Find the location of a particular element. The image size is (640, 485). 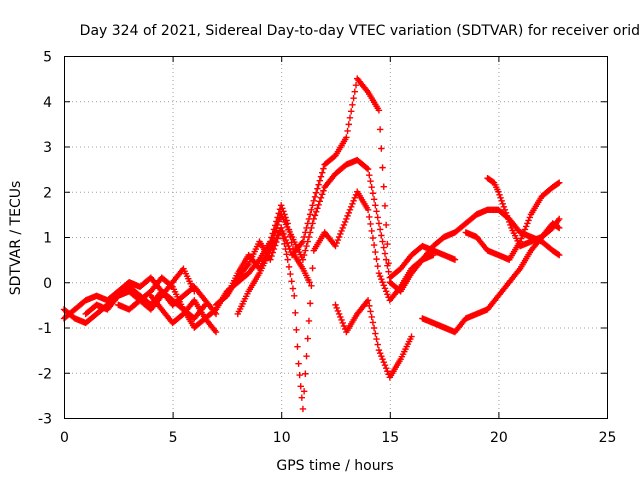

y-tick-labels: -3 -2 -1 0 1 2 3 4 5 is located at coordinates (45, 239).